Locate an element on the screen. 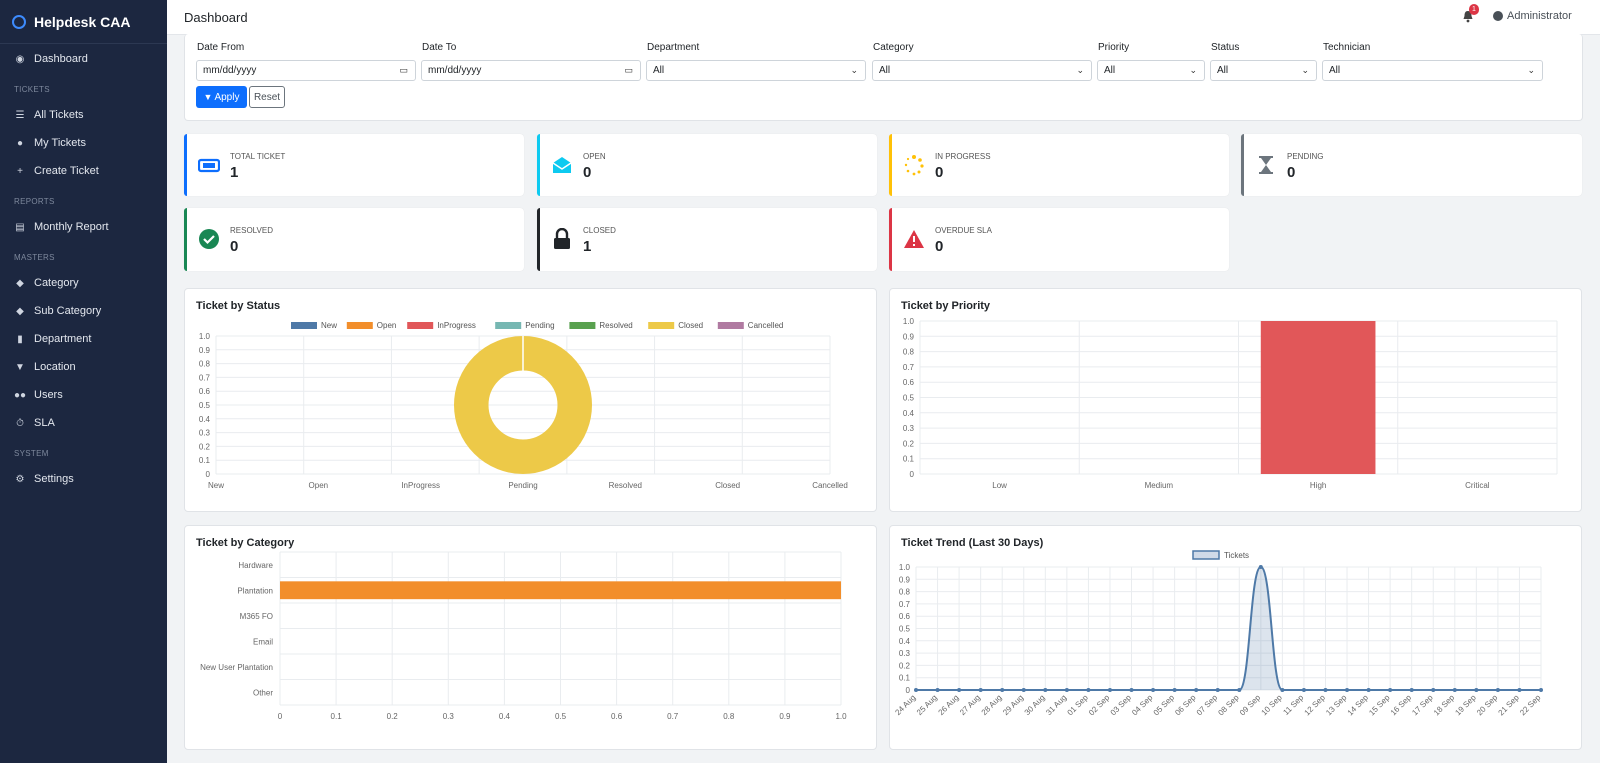 The height and width of the screenshot is (763, 1600). trend-x-tick: 28 Aug is located at coordinates (992, 705).